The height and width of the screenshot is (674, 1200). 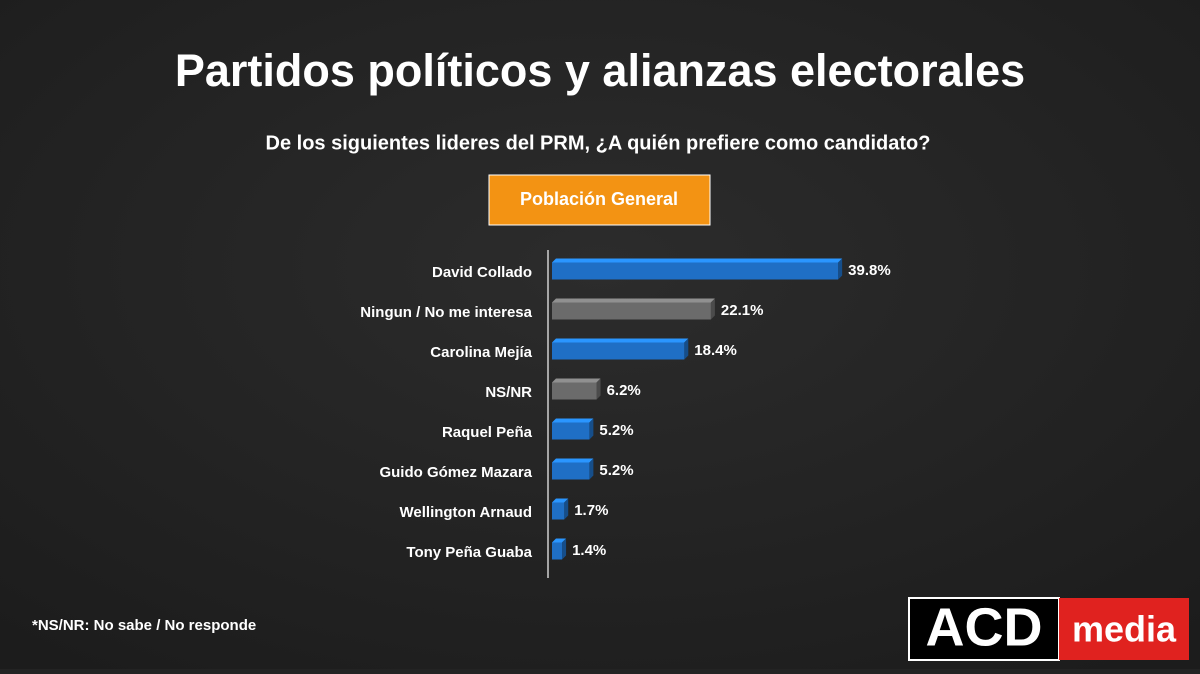 What do you see at coordinates (144, 625) in the screenshot?
I see `footnote: *NS/NR: No sabe / No responde` at bounding box center [144, 625].